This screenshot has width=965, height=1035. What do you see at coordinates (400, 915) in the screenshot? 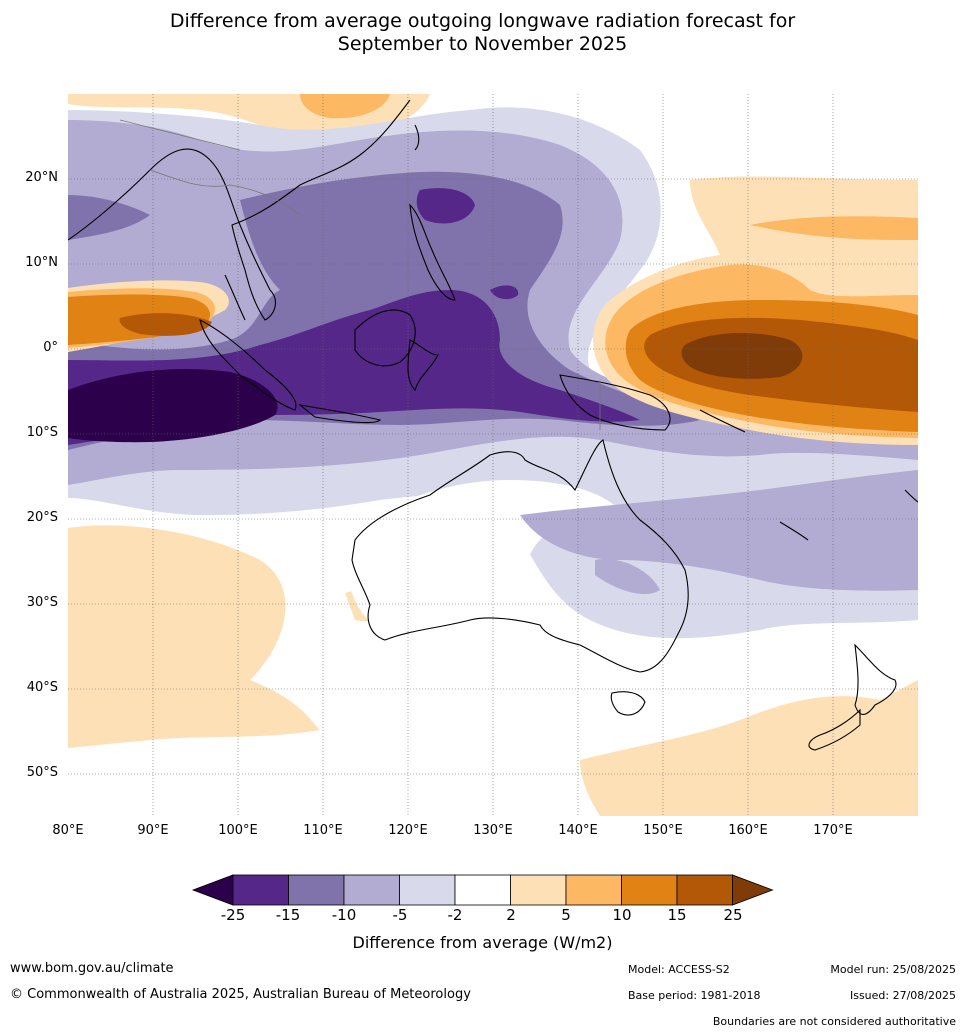
I see `colorbar-tick-label: -5` at bounding box center [400, 915].